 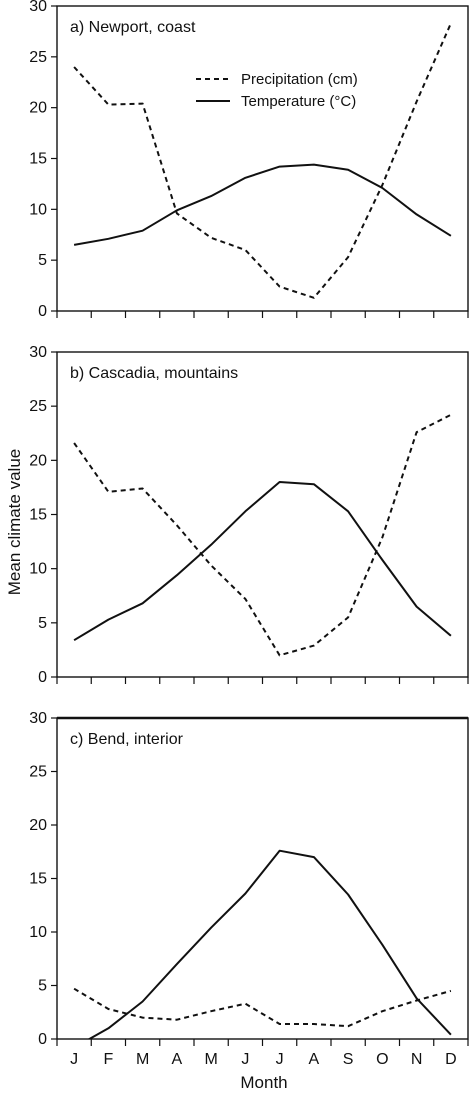 I want to click on panel-title: a) Newport, coast, so click(x=133, y=27).